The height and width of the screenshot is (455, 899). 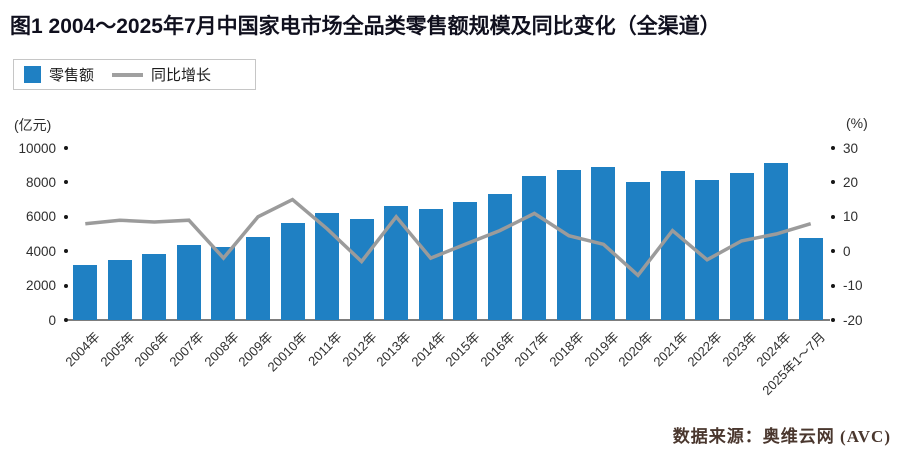 I want to click on right-tick-label: 30, so click(x=851, y=148).